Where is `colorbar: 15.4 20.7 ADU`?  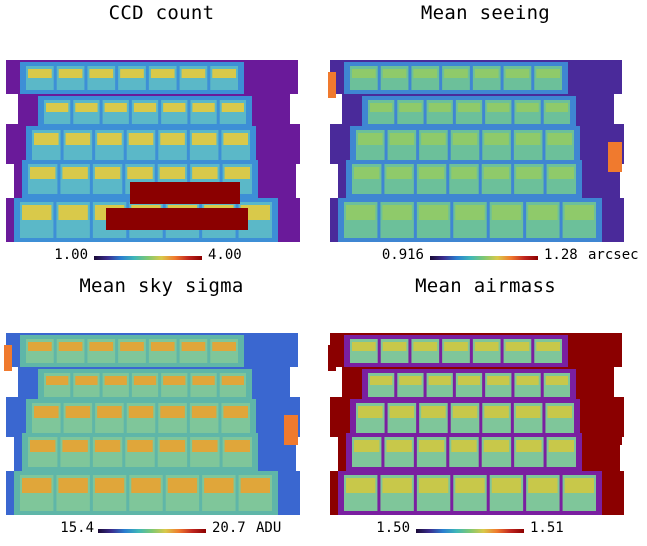 colorbar: 15.4 20.7 ADU is located at coordinates (161, 530).